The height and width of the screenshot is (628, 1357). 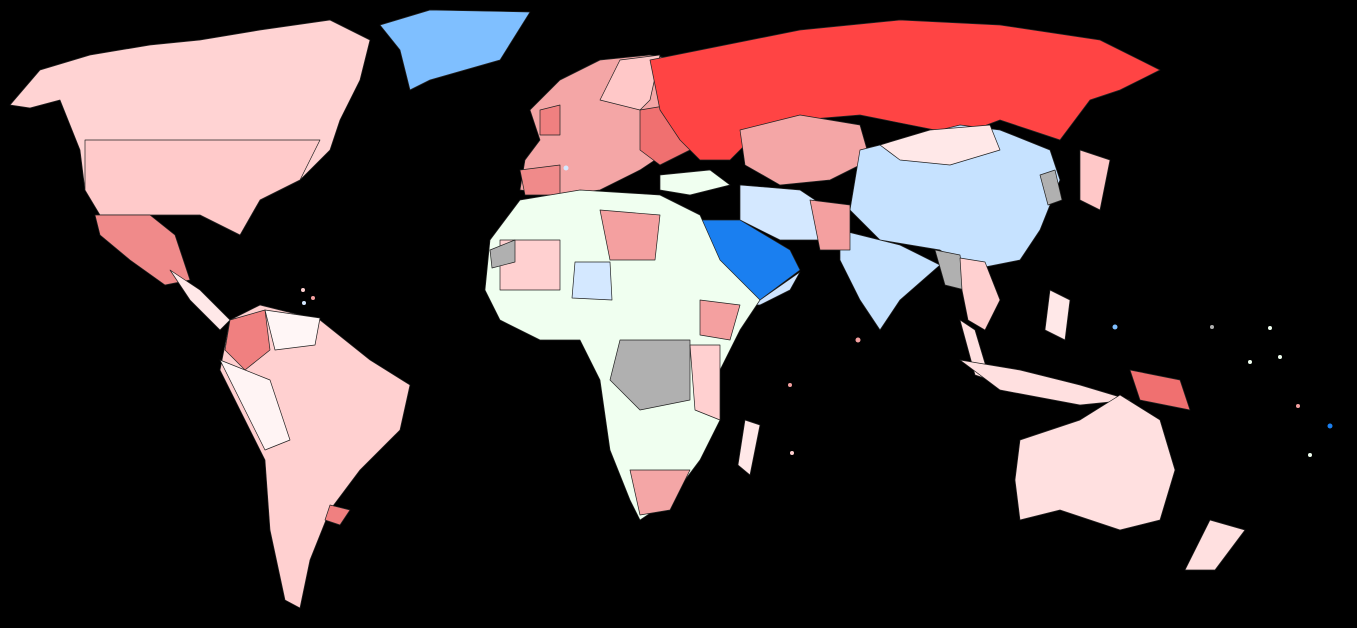 I want to click on kazakhstan, so click(x=805, y=150).